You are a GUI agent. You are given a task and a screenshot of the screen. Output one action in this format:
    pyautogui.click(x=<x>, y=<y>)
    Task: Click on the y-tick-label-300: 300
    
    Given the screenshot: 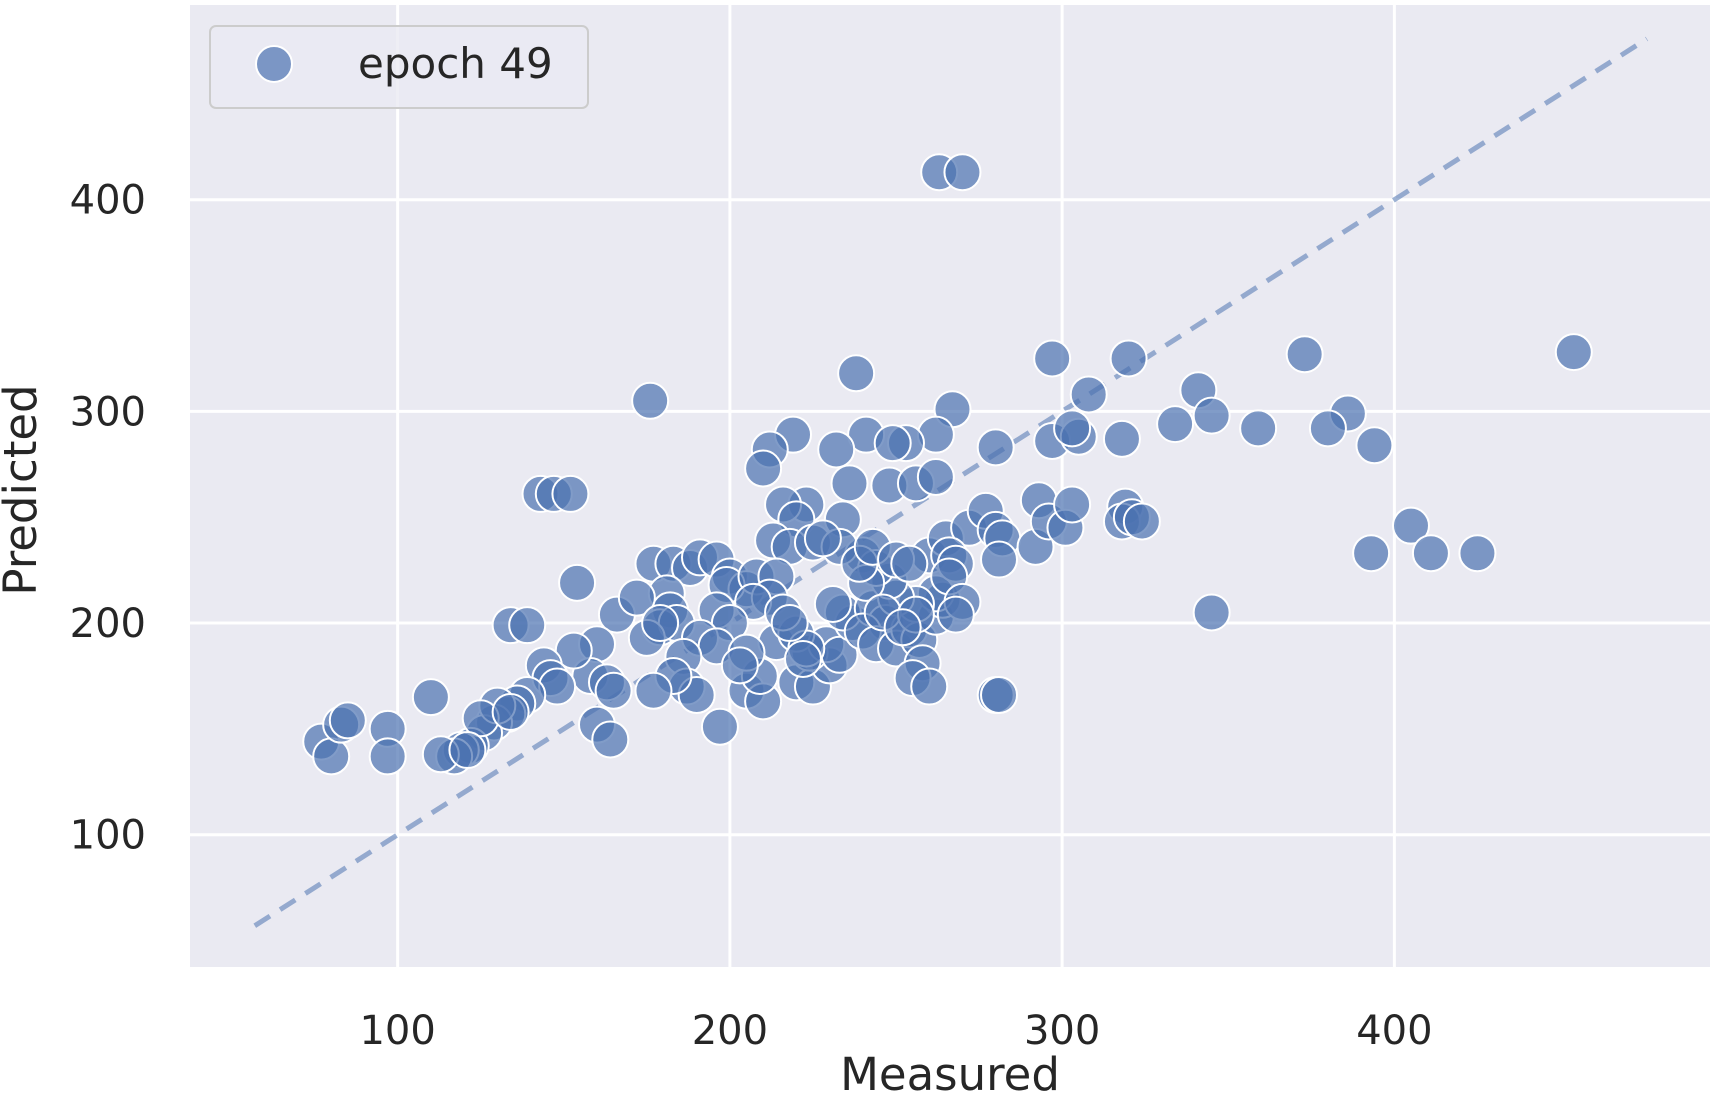 What is the action you would take?
    pyautogui.click(x=108, y=412)
    